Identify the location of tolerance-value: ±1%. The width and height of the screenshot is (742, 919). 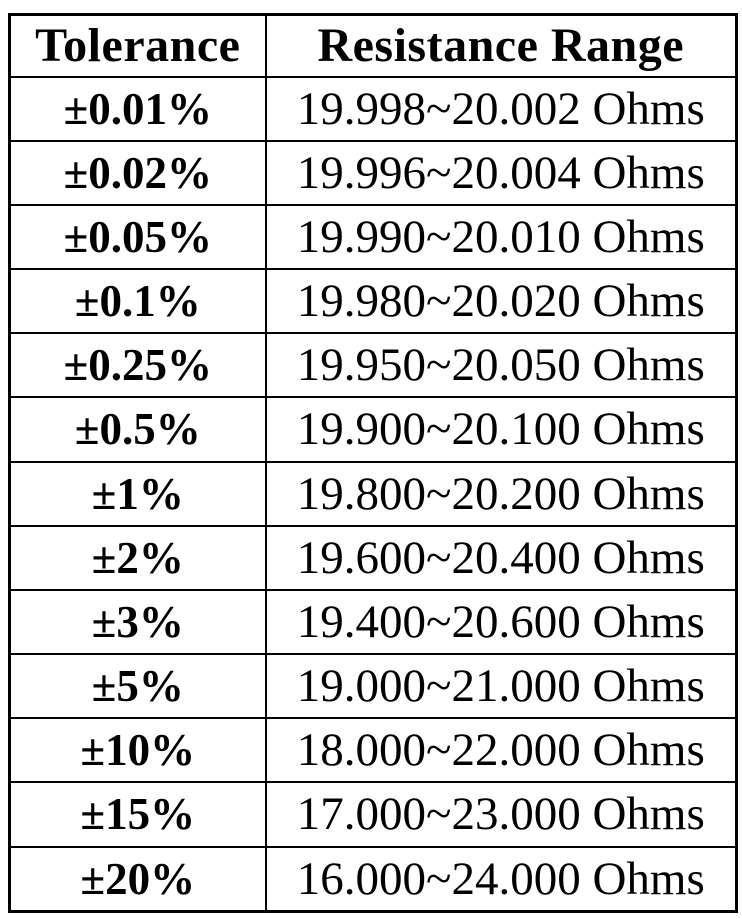
(137, 493).